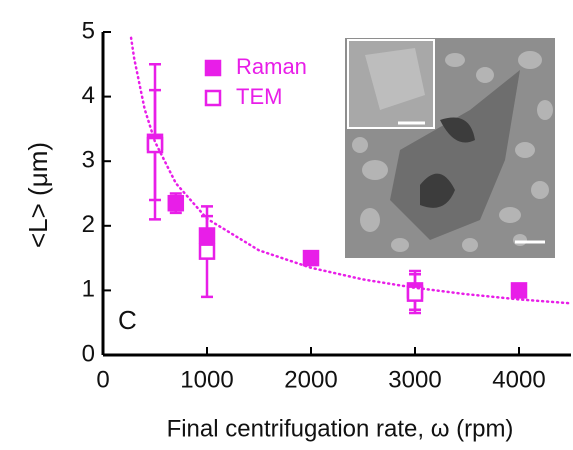 The image size is (573, 450). I want to click on y-tick-label: 2, so click(88, 224).